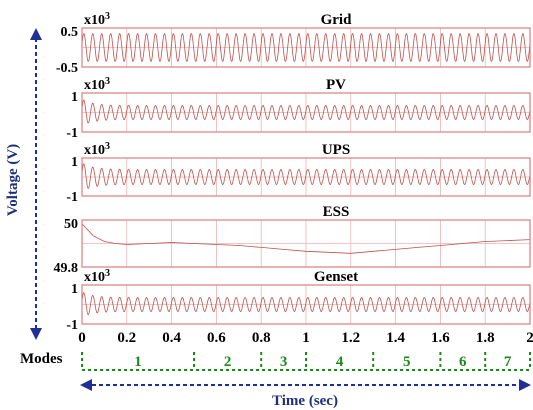  What do you see at coordinates (126, 338) in the screenshot?
I see `x-tick-label: 0.2` at bounding box center [126, 338].